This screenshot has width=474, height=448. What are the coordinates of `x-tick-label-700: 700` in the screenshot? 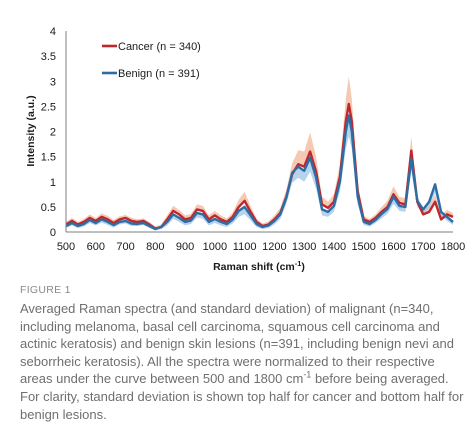 It's located at (125, 247).